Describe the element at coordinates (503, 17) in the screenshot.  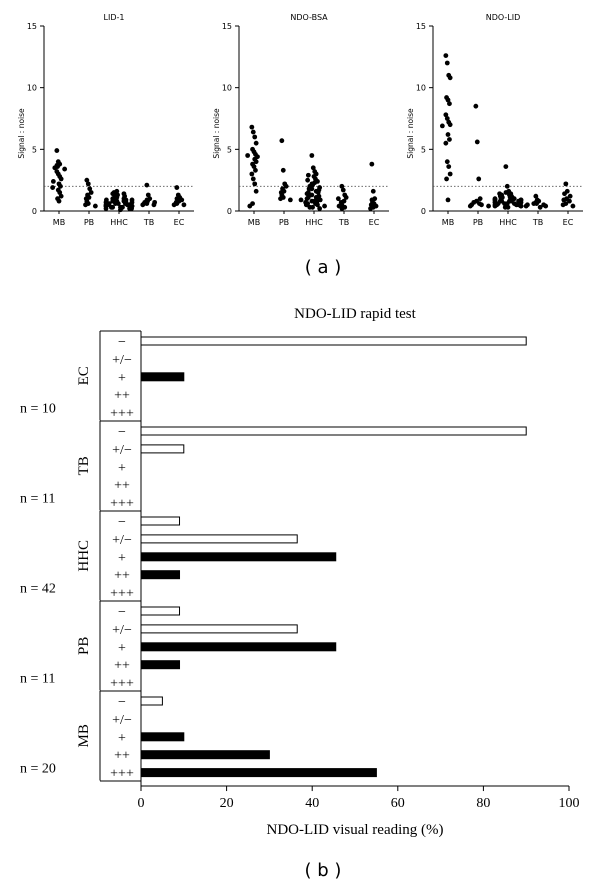
I see `plot-title: NDO-LID` at that location.